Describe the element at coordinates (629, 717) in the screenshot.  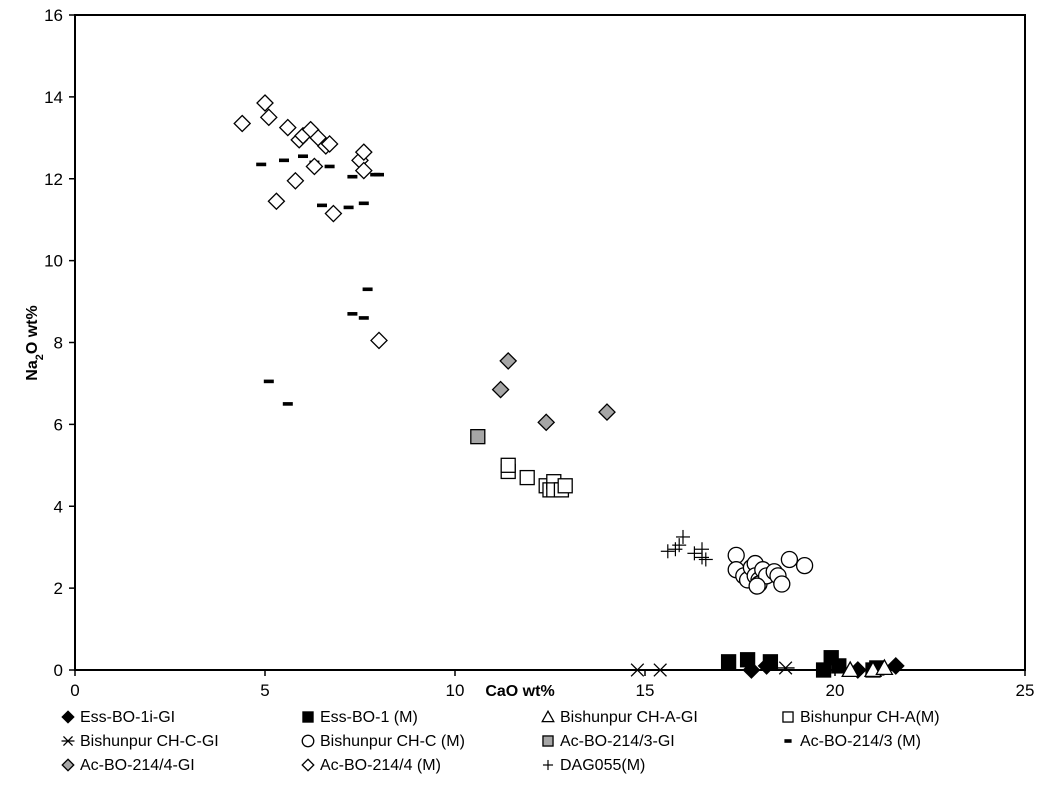
I see `legend-label: Bishunpur CH-A-GI` at that location.